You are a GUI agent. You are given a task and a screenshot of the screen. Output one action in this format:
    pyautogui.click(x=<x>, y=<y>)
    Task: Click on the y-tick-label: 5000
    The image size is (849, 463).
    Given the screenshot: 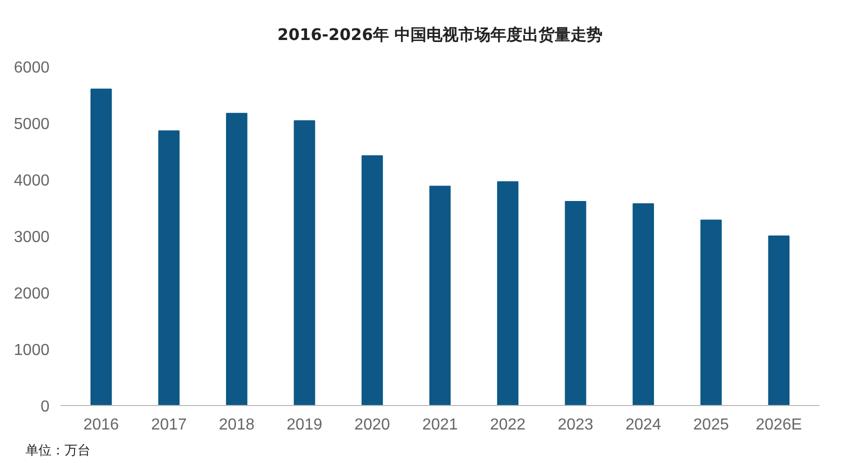 What is the action you would take?
    pyautogui.click(x=32, y=124)
    